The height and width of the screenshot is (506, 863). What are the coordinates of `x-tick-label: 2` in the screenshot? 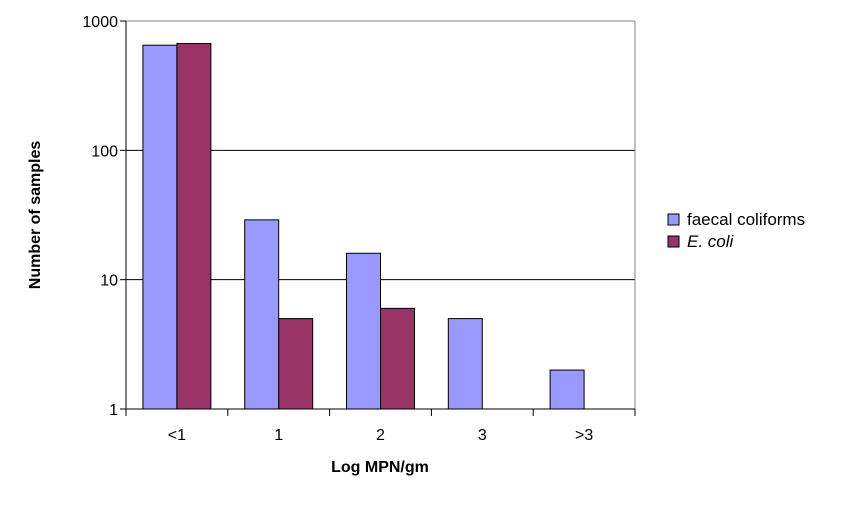 It's located at (380, 435).